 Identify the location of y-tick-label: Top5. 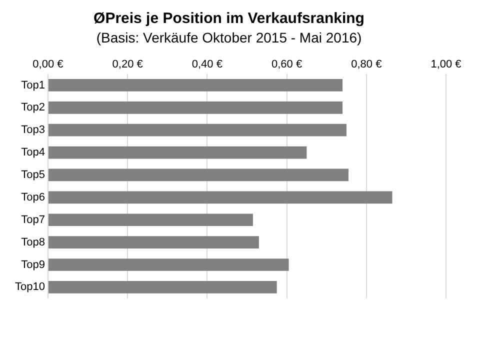
(33, 175).